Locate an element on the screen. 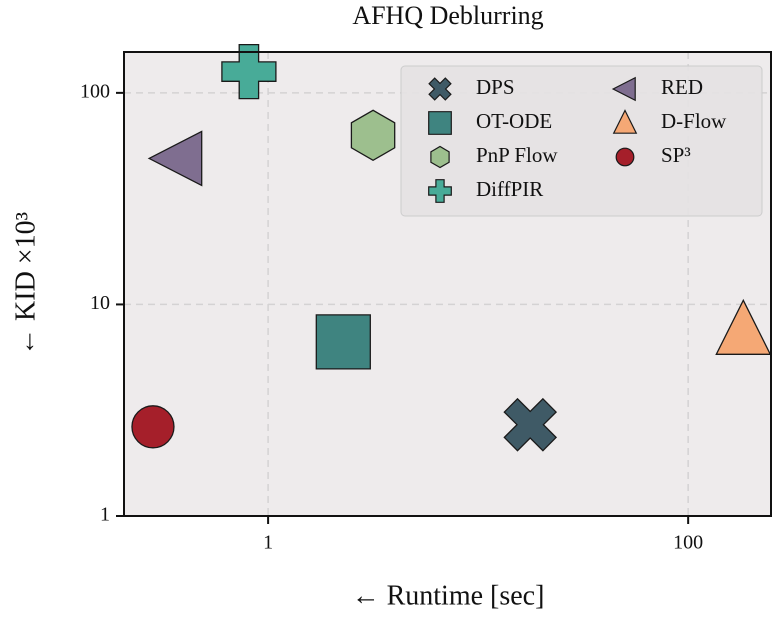  chart-title: AFHQ Deblurring is located at coordinates (447, 15).